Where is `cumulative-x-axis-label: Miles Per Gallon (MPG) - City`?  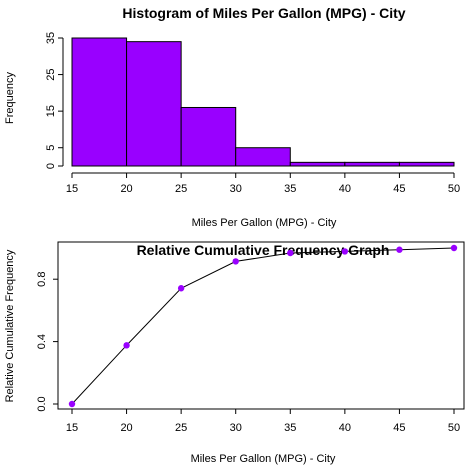 cumulative-x-axis-label: Miles Per Gallon (MPG) - City is located at coordinates (263, 459).